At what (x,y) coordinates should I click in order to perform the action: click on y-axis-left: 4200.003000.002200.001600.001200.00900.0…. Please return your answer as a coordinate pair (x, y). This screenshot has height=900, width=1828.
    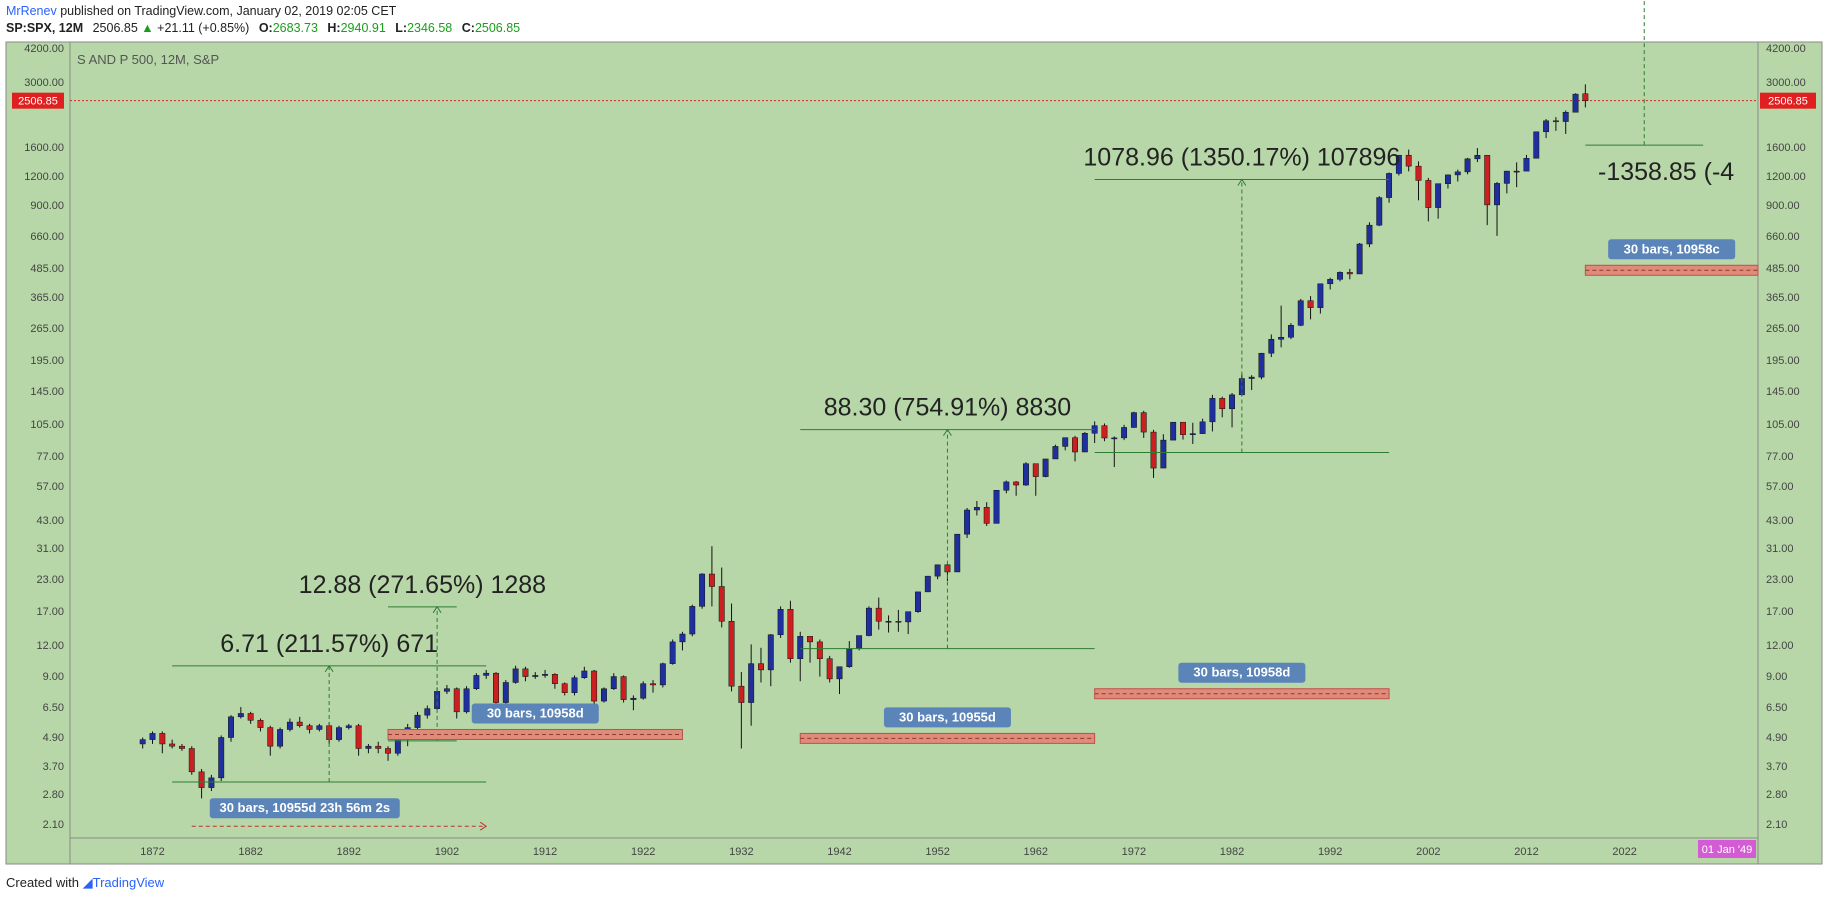
    Looking at the image, I should click on (44, 437).